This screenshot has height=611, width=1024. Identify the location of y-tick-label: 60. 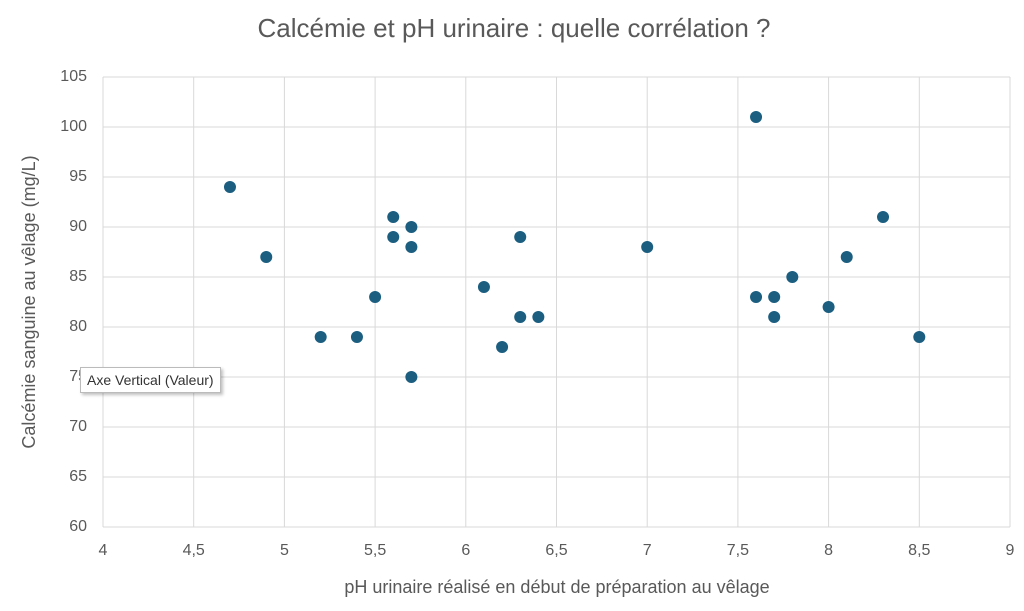
(78, 526).